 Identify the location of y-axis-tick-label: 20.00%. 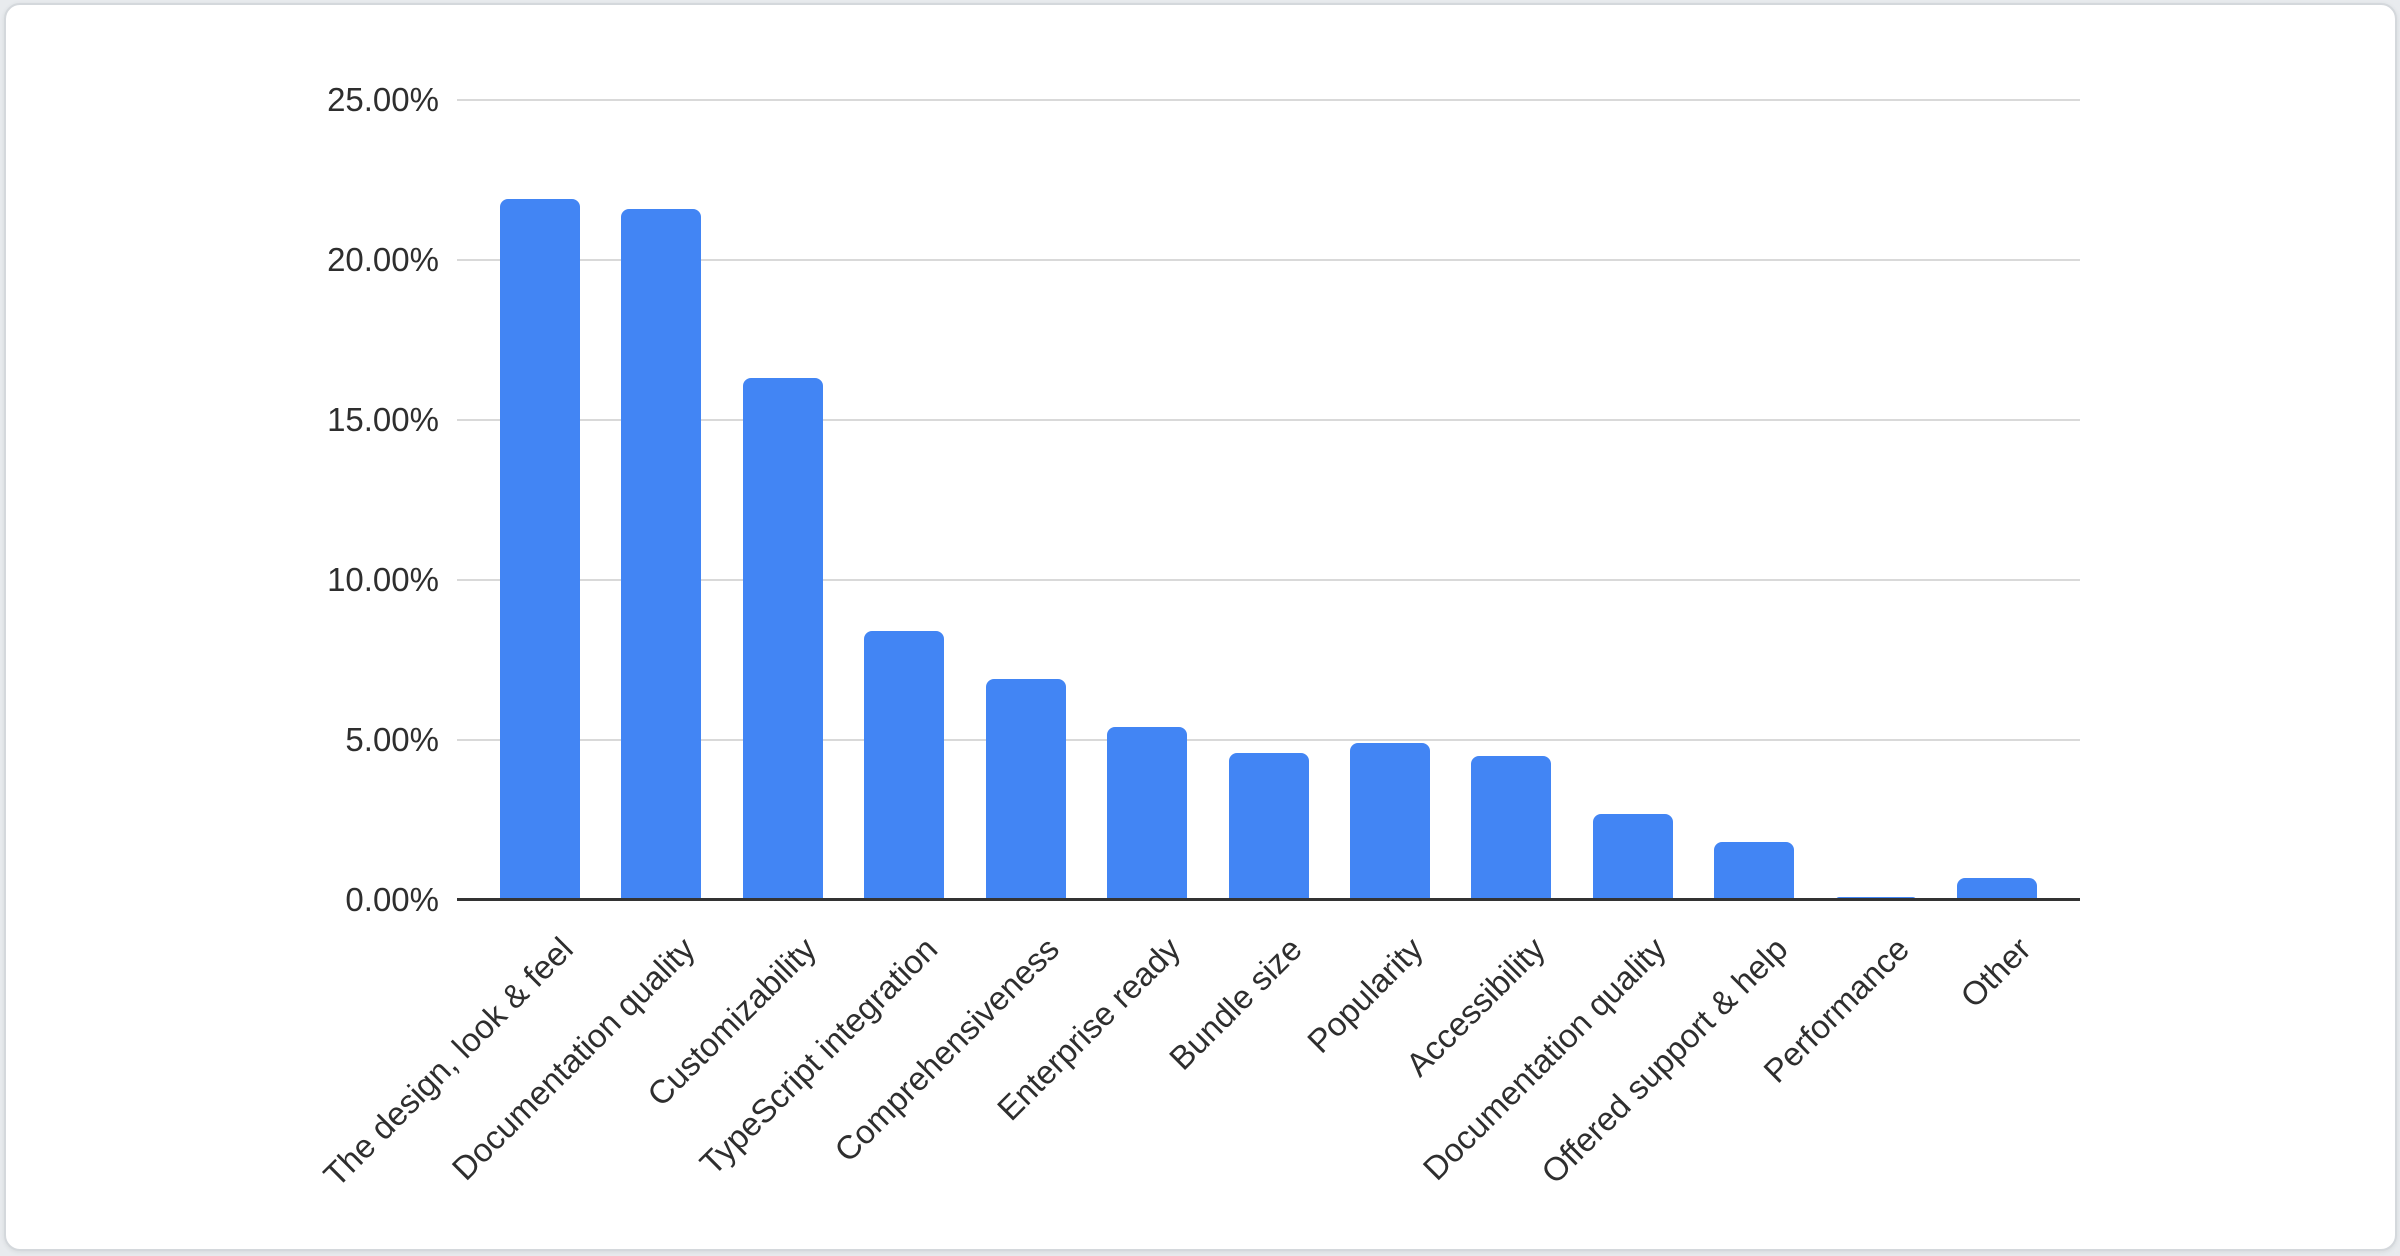
(383, 259).